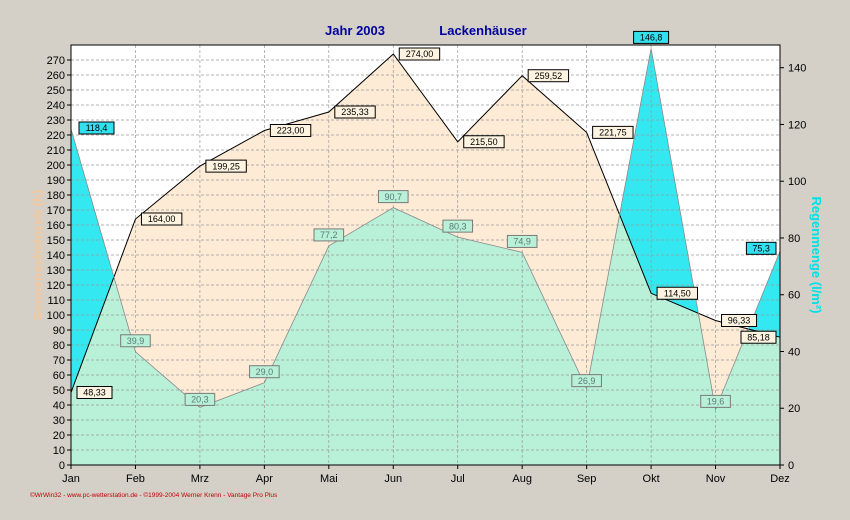 This screenshot has height=520, width=850. I want to click on sun-data-label: 221,75, so click(613, 132).